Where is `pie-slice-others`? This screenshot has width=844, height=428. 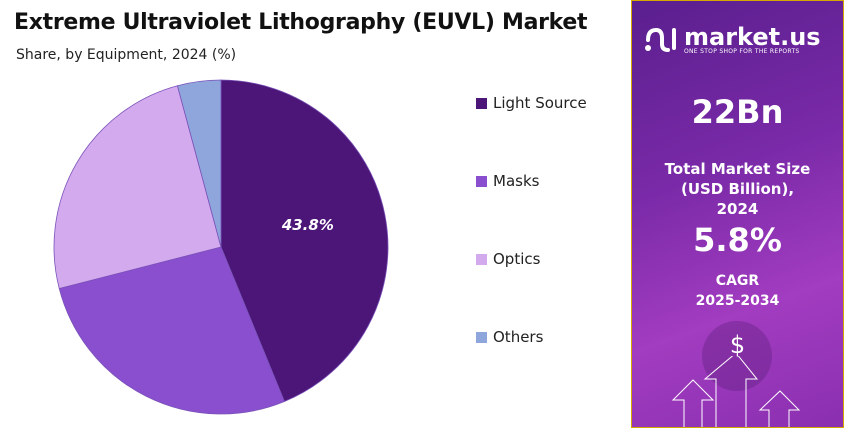
pie-slice-others is located at coordinates (199, 163).